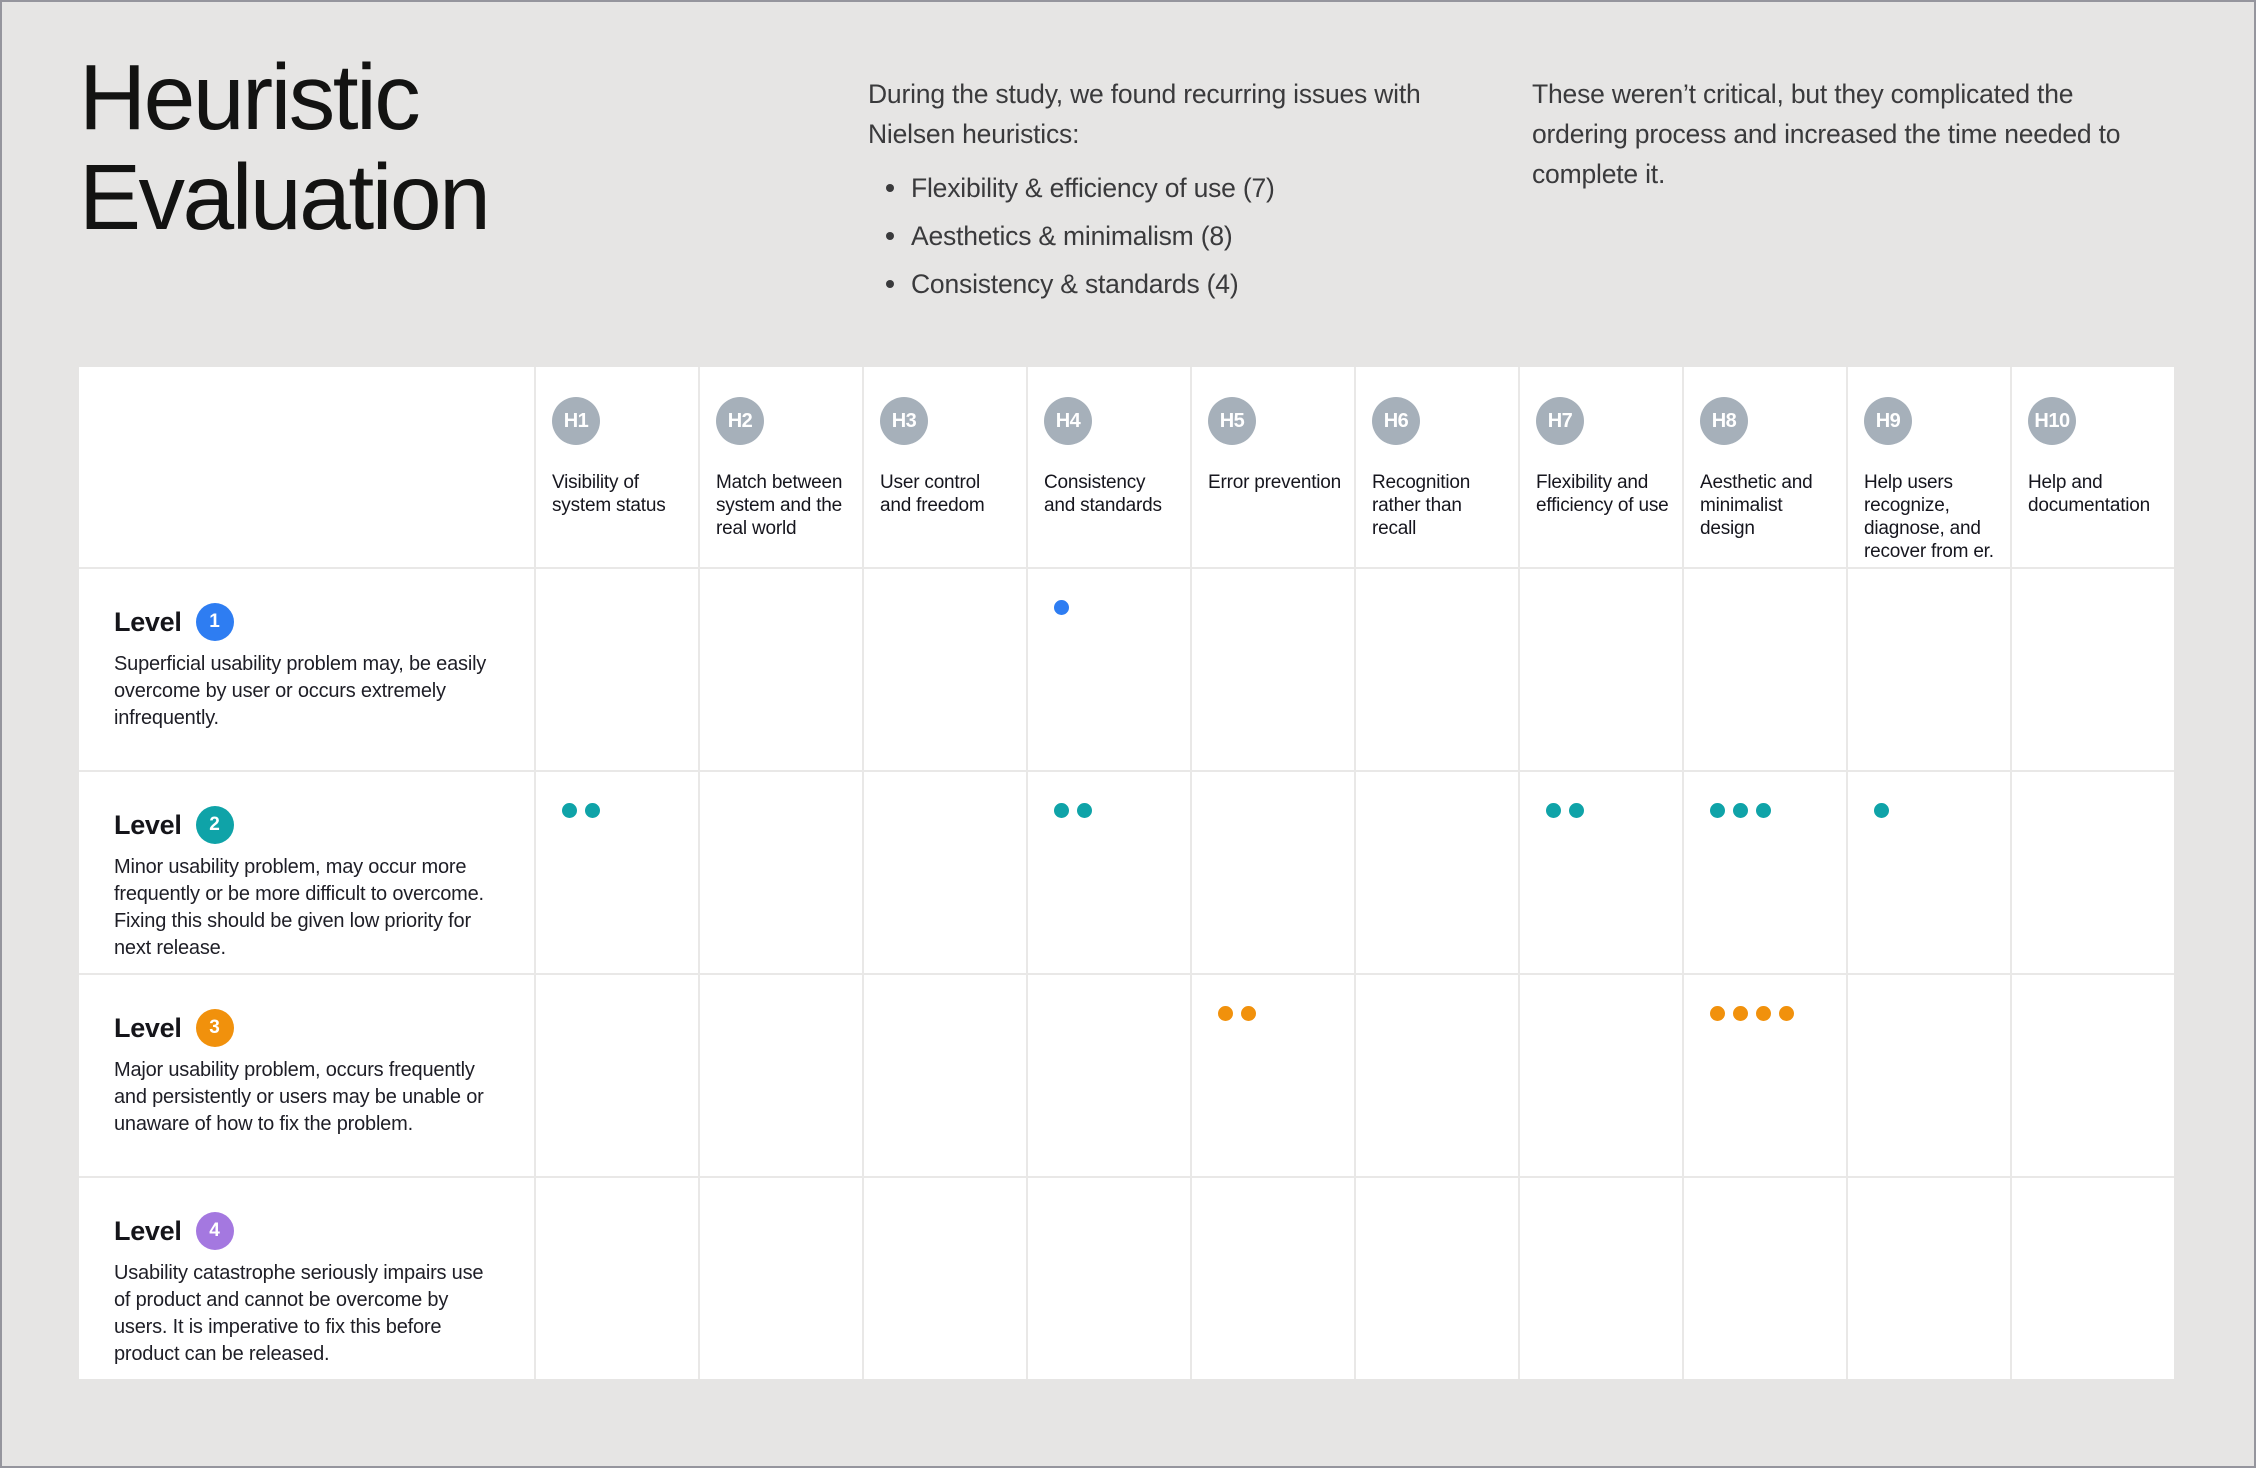 Image resolution: width=2256 pixels, height=1468 pixels. Describe the element at coordinates (617, 1075) in the screenshot. I see `matrix-cell-h1-level3` at that location.